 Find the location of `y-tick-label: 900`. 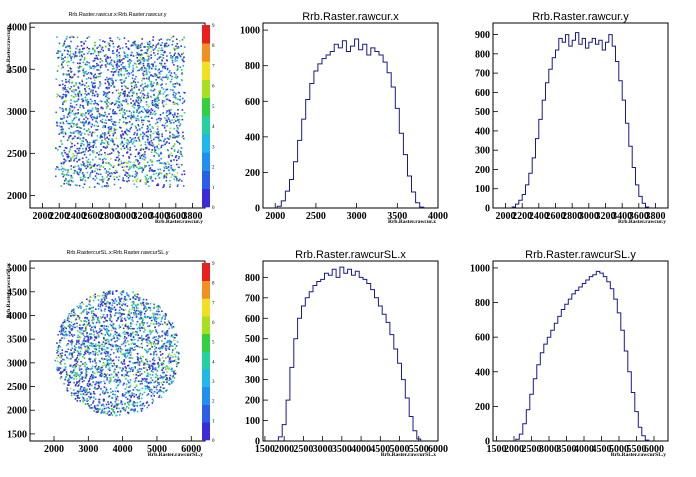

y-tick-label: 900 is located at coordinates (482, 35).